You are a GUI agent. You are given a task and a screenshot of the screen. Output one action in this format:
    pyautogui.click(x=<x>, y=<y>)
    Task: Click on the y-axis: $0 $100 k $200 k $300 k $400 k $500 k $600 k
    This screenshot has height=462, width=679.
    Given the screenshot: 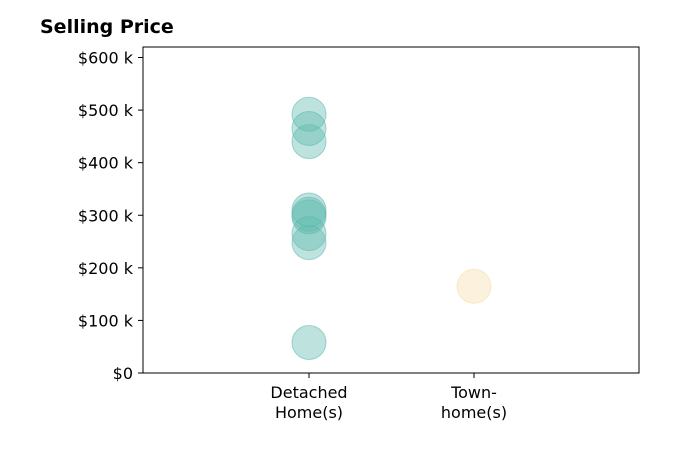 What is the action you would take?
    pyautogui.click(x=110, y=216)
    